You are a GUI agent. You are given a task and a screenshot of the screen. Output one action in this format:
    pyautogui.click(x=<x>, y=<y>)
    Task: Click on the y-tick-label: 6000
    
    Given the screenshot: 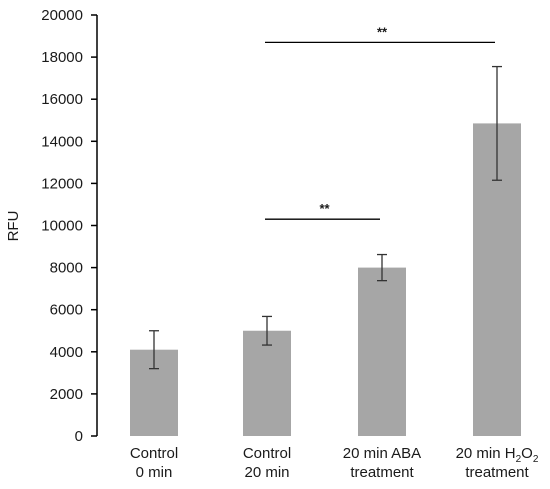 What is the action you would take?
    pyautogui.click(x=66, y=310)
    